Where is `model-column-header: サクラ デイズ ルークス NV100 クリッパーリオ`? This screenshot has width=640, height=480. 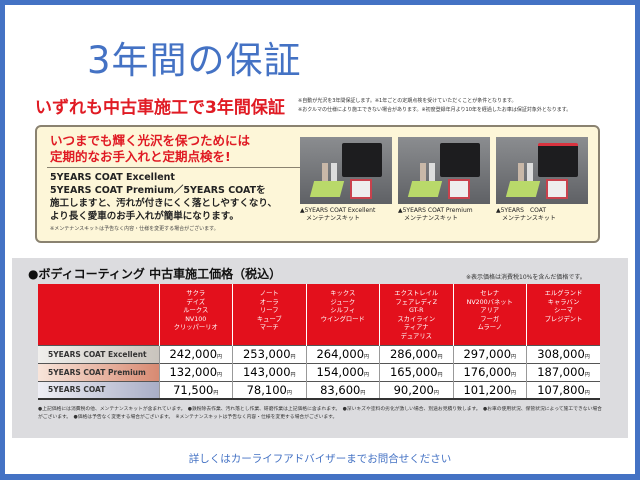 model-column-header: サクラ デイズ ルークス NV100 クリッパーリオ is located at coordinates (195, 314).